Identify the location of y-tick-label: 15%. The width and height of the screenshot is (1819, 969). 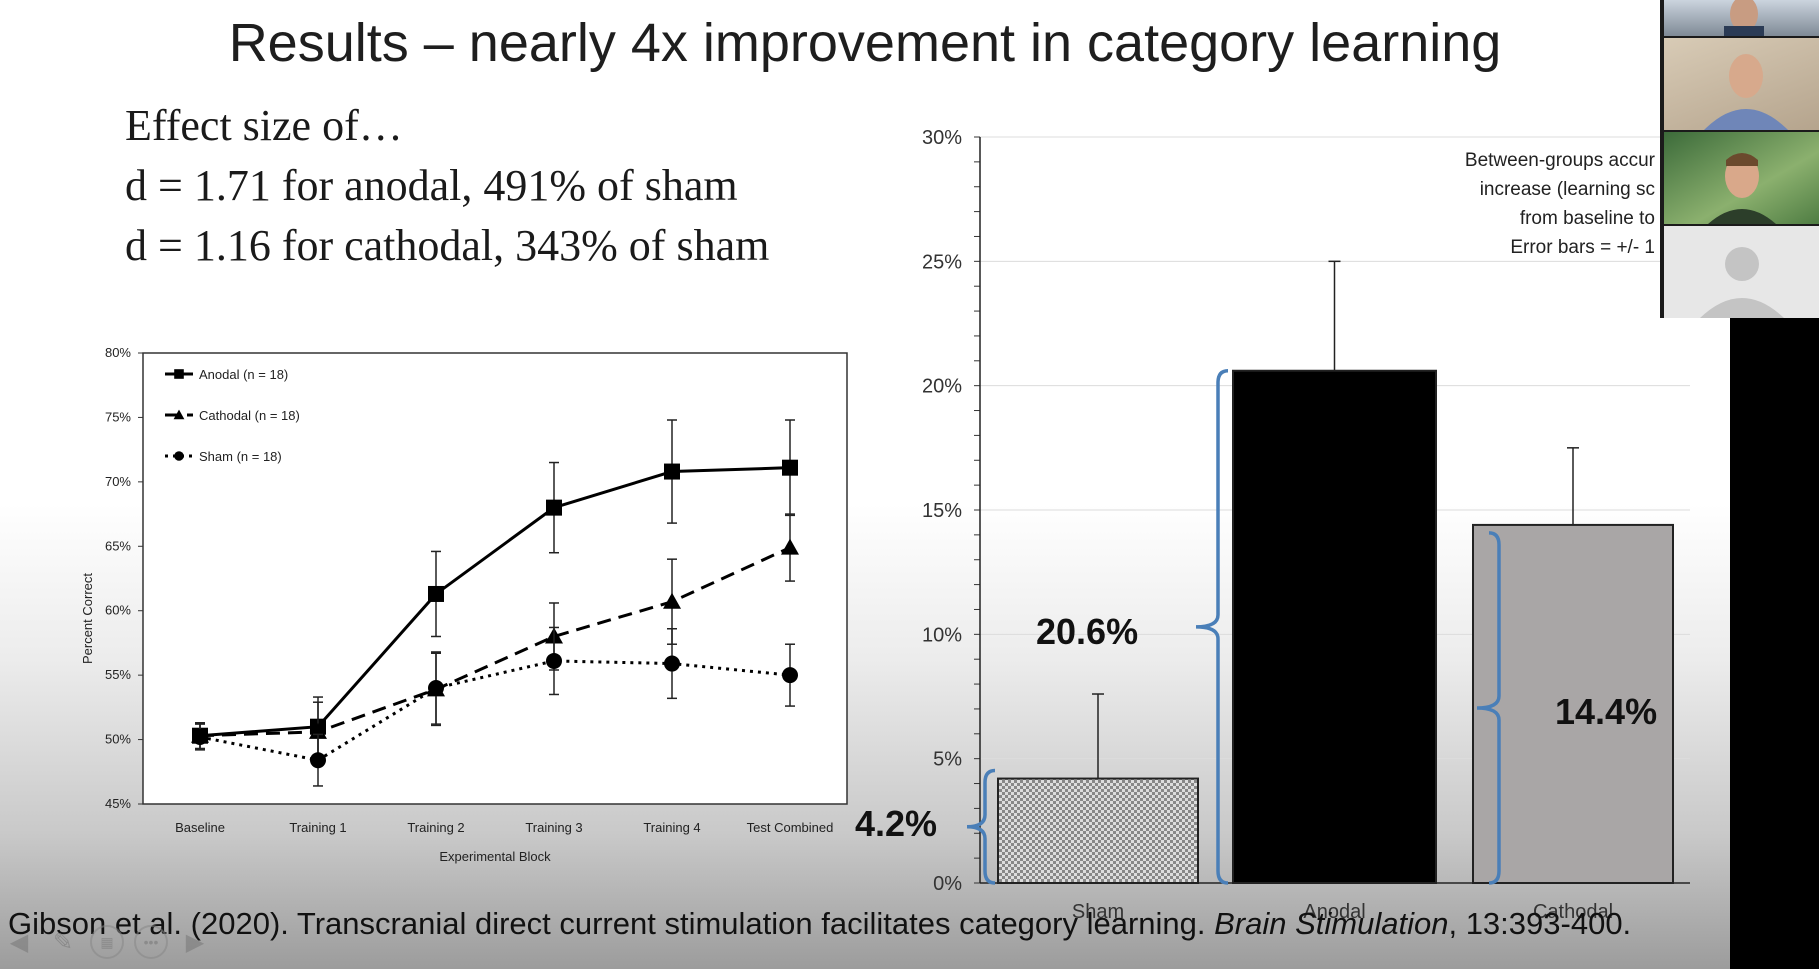
(942, 511).